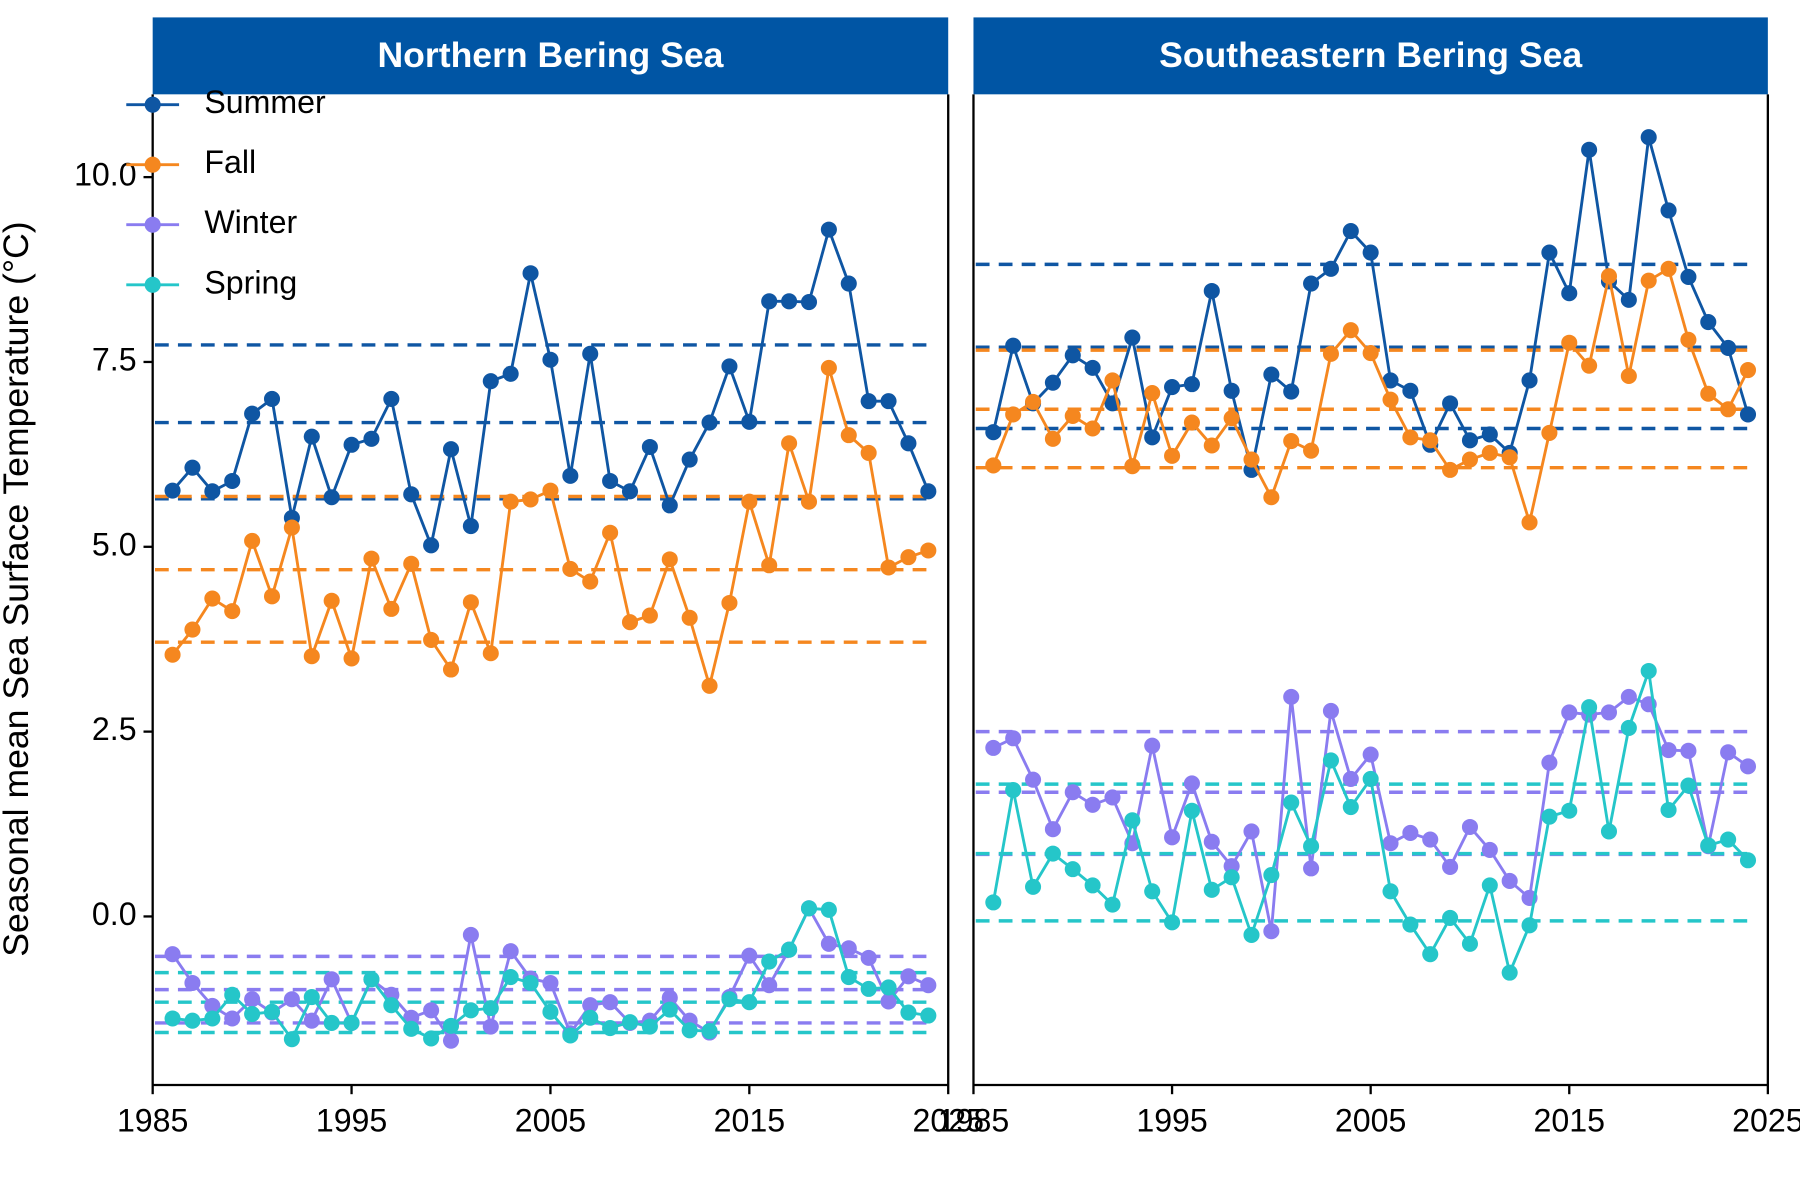 The width and height of the screenshot is (1800, 1200). What do you see at coordinates (947, 1120) in the screenshot?
I see `x-tick-label: 2025` at bounding box center [947, 1120].